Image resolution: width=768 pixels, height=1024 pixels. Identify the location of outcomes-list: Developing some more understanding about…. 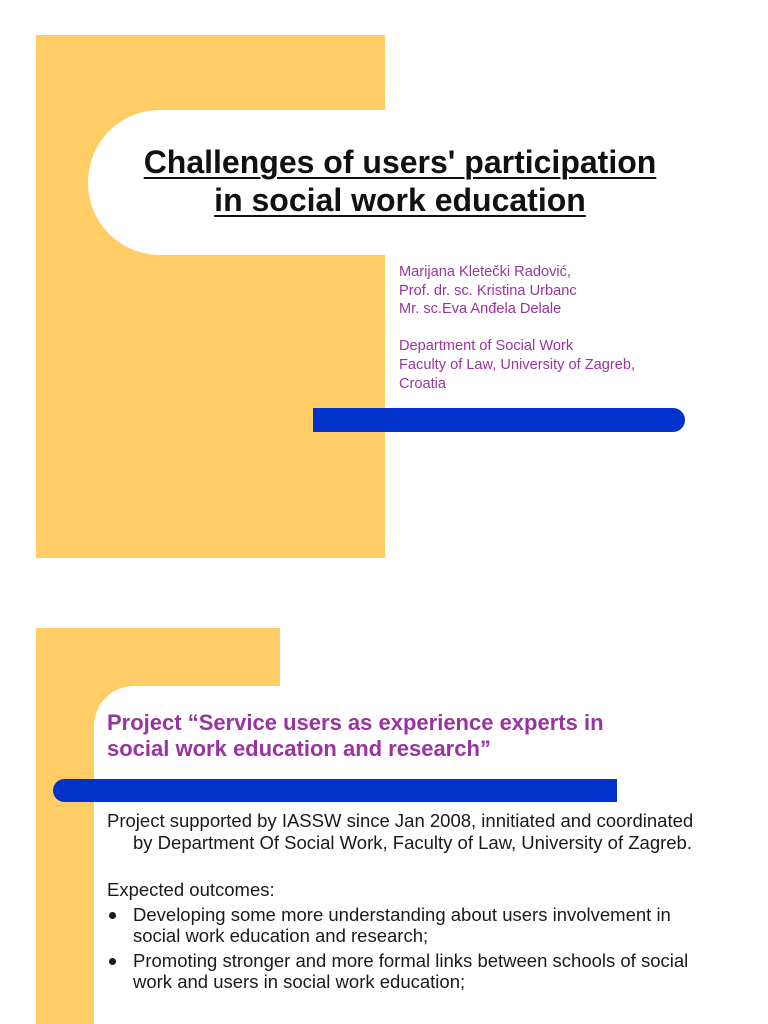
(407, 948).